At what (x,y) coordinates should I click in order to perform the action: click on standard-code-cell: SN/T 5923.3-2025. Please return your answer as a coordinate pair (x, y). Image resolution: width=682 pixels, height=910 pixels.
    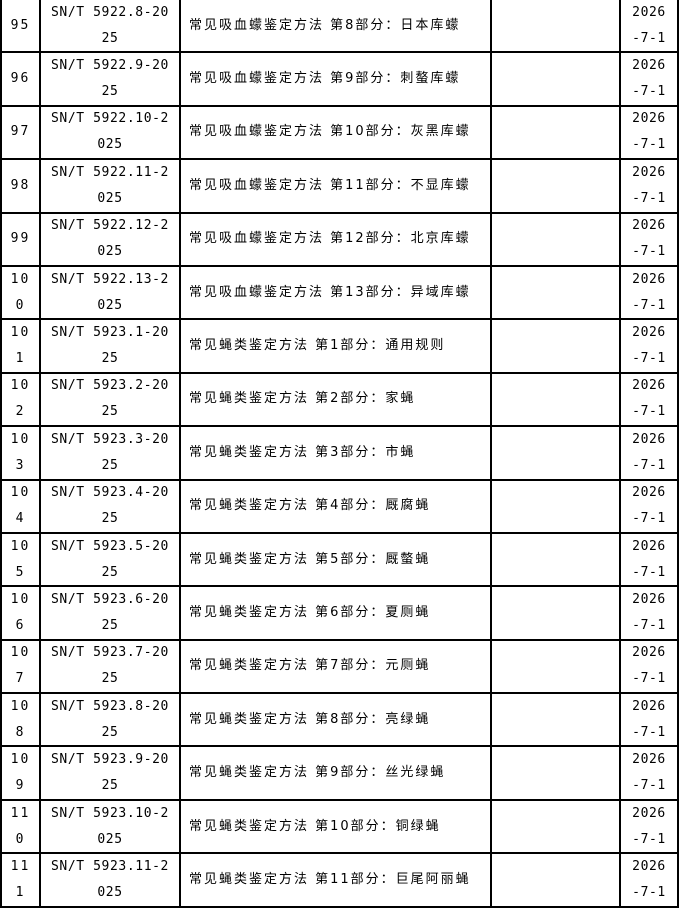
    Looking at the image, I should click on (111, 453).